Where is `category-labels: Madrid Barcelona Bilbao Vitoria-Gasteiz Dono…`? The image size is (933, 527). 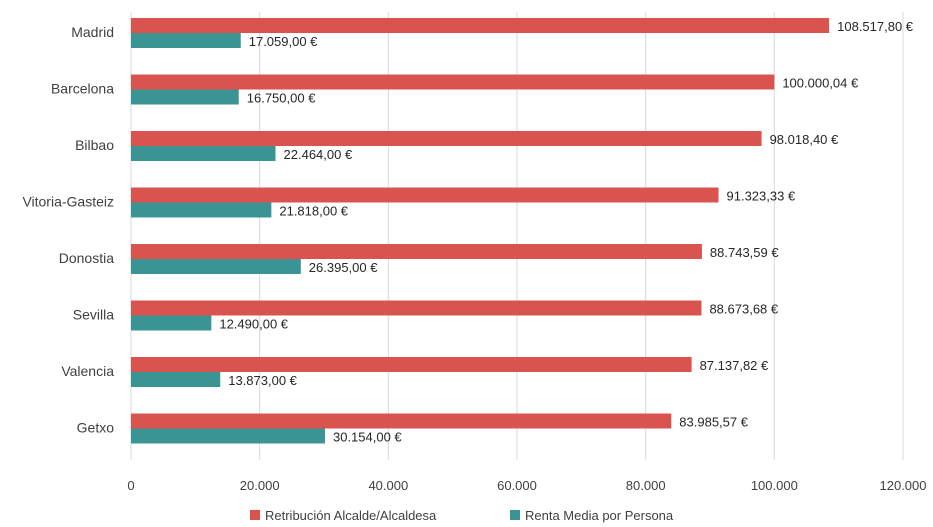
category-labels: Madrid Barcelona Bilbao Vitoria-Gasteiz Dono… is located at coordinates (68, 230).